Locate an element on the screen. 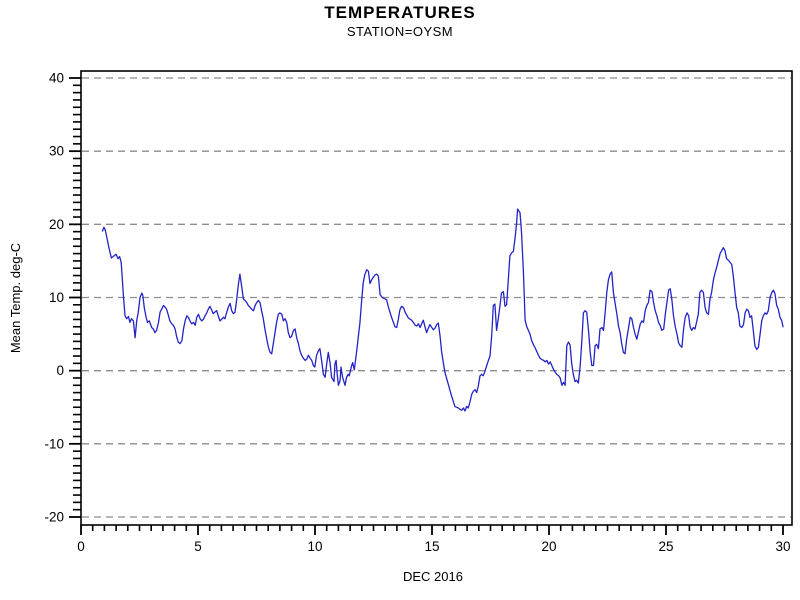  y-tick-label: 20 is located at coordinates (56, 224).